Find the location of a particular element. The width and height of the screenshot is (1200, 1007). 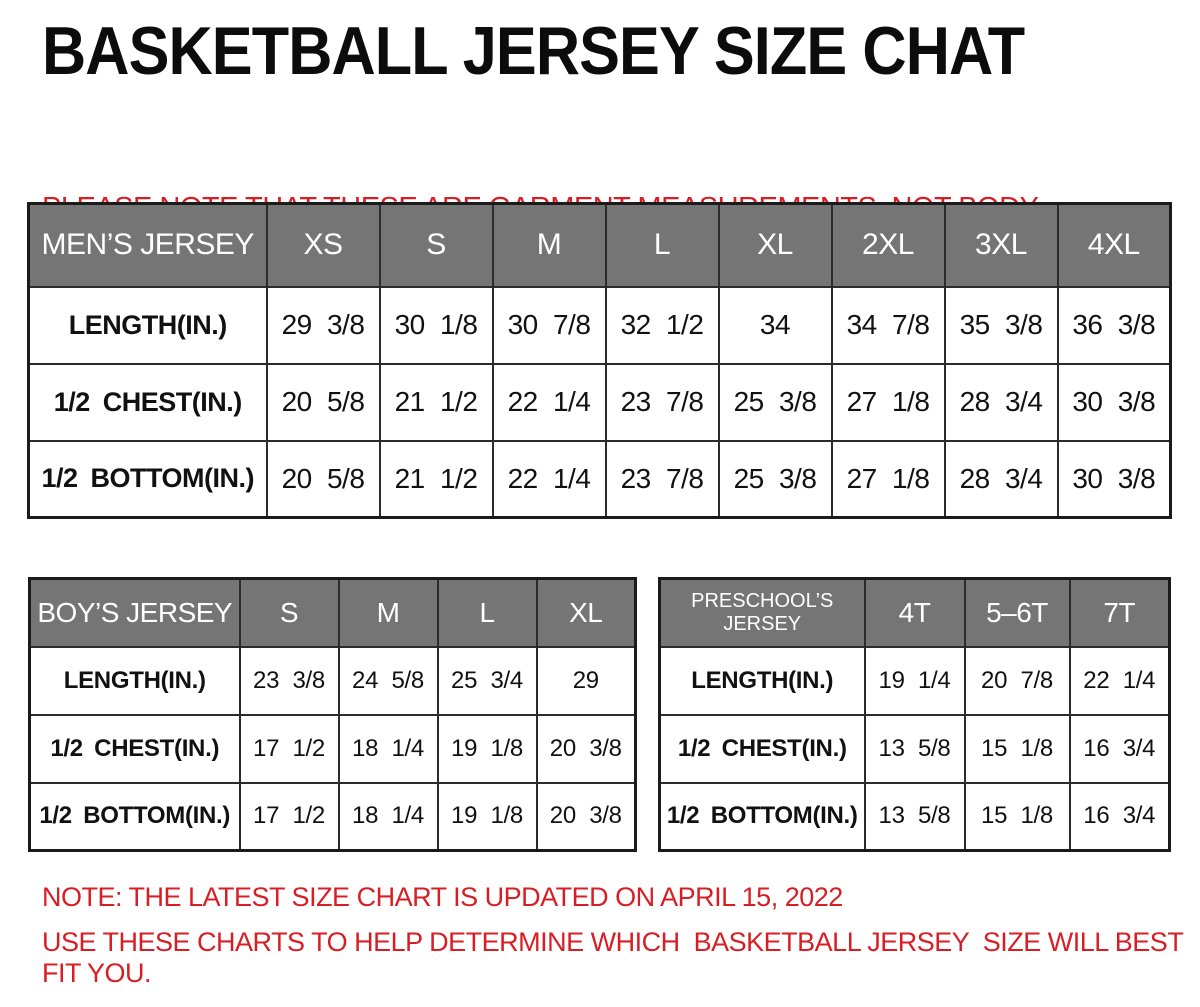

preschools-table-title-cell: PRESCHOOL’S JERSEY is located at coordinates (762, 612).